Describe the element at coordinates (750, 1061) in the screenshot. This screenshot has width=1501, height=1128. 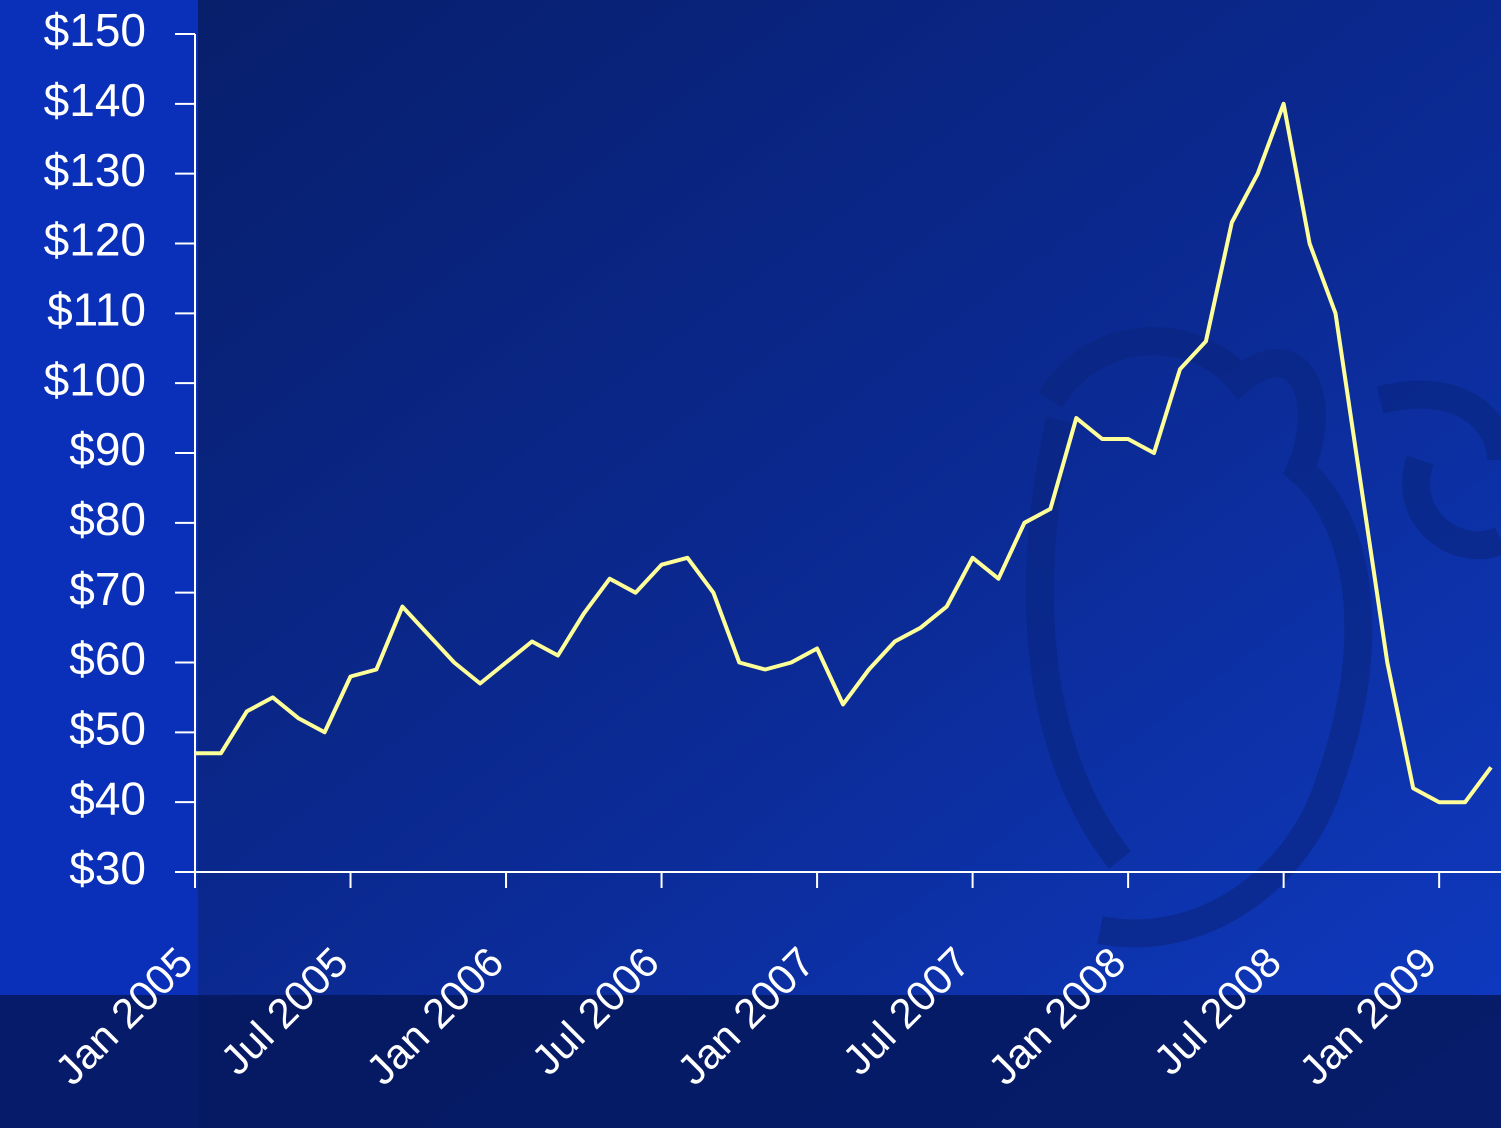
I see `bottom-band` at that location.